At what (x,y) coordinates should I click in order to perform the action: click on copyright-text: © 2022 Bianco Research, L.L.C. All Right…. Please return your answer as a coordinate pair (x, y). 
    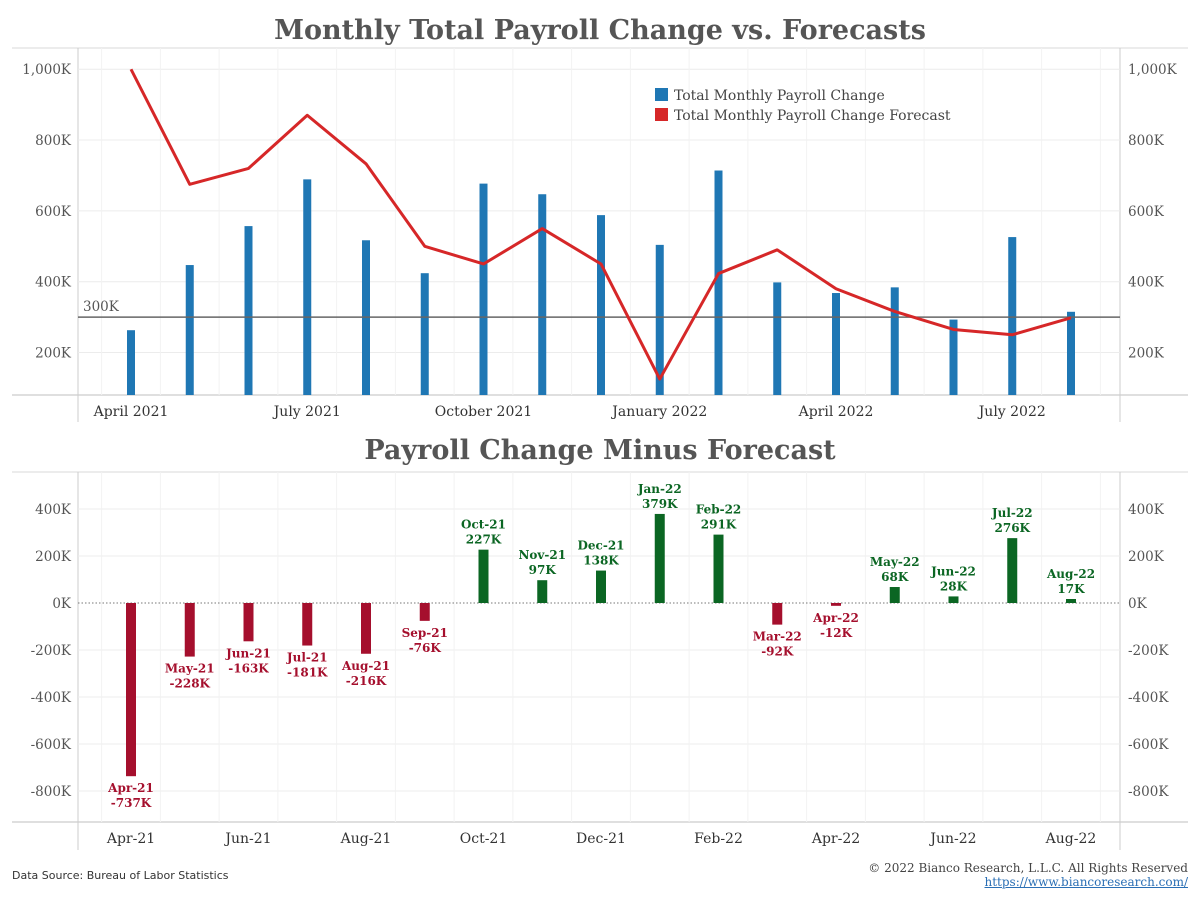
    Looking at the image, I should click on (1028, 868).